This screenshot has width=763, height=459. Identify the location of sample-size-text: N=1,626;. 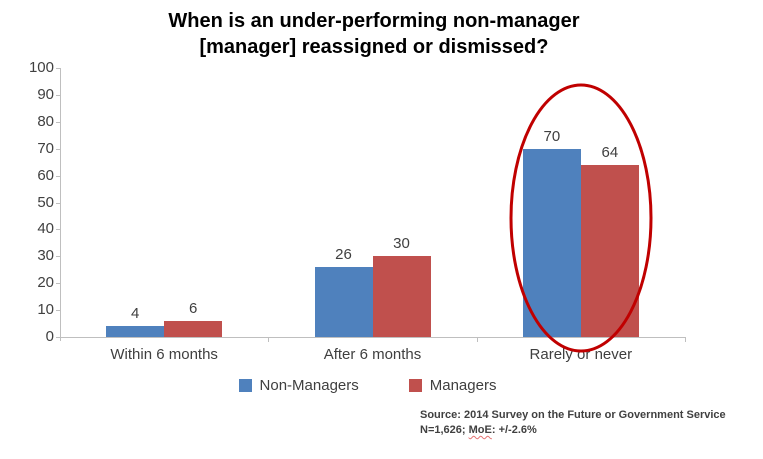
(444, 430).